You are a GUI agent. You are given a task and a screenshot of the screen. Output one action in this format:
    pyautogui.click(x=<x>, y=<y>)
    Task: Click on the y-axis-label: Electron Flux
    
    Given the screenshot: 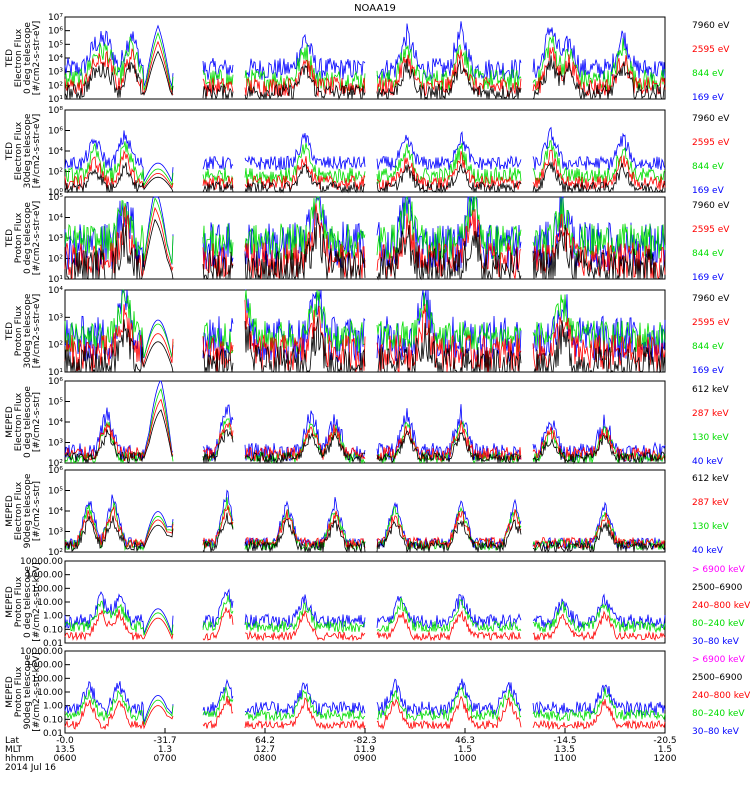 What is the action you would take?
    pyautogui.click(x=19, y=57)
    